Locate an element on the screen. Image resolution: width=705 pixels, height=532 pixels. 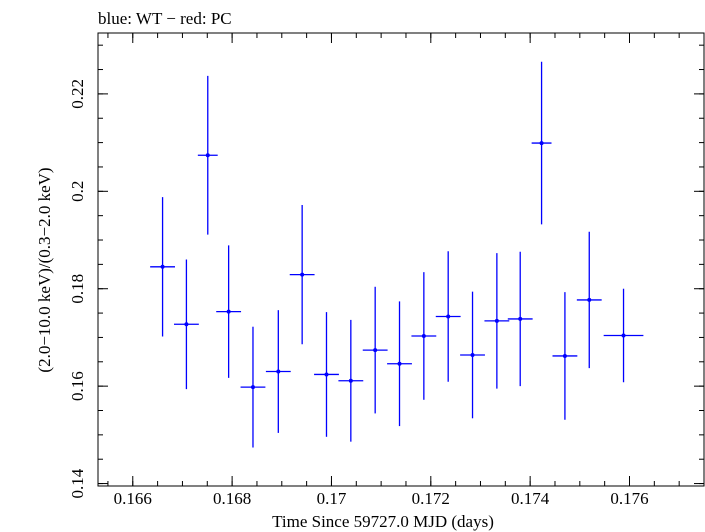
y-axis-label: (2.0−10.0 keV)/(0.3−2.0 keV) is located at coordinates (44, 269).